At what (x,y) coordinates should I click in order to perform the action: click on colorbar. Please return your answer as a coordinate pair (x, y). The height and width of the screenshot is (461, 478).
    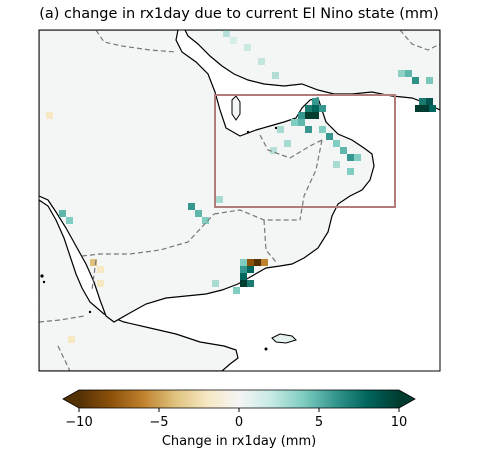
    Looking at the image, I should click on (239, 400).